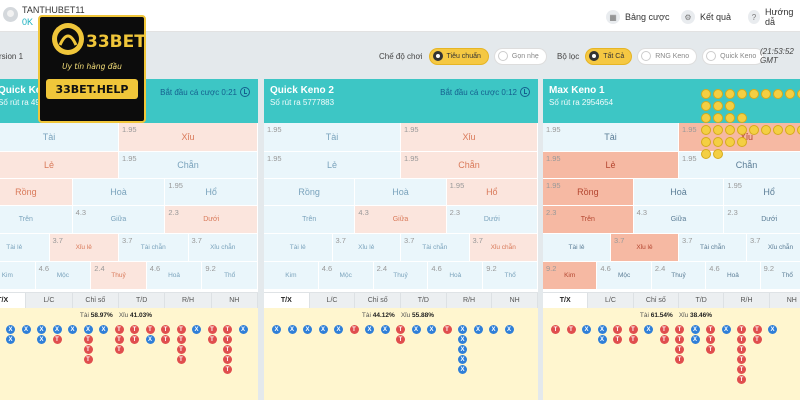 This screenshot has width=800, height=400. What do you see at coordinates (667, 56) in the screenshot?
I see `filter-rng-toggle: RNG Keno` at bounding box center [667, 56].